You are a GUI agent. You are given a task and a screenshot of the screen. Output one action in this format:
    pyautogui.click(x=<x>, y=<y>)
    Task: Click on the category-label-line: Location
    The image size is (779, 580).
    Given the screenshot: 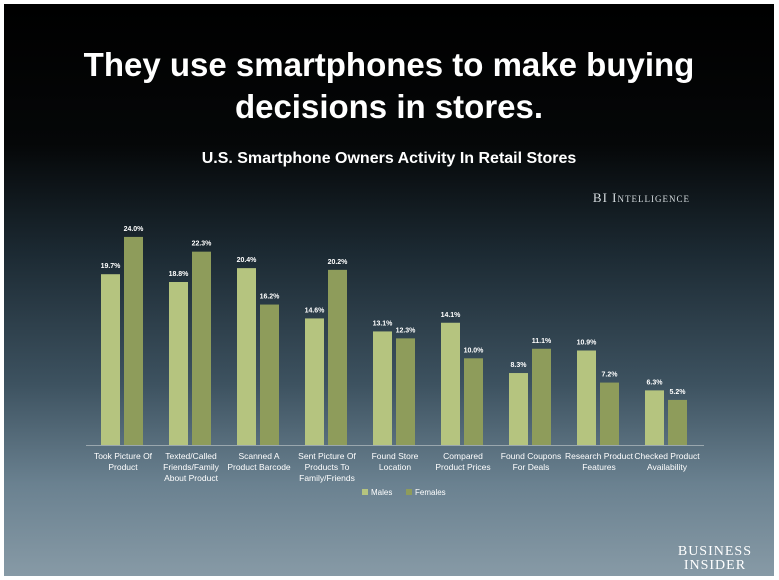 What is the action you would take?
    pyautogui.click(x=395, y=467)
    